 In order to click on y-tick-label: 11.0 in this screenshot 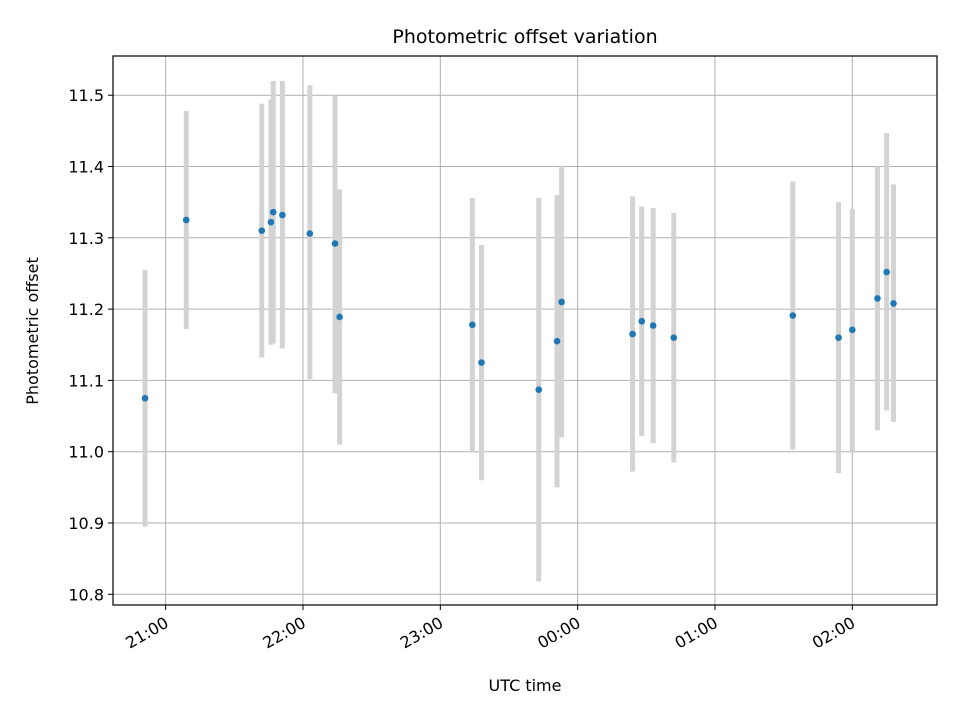, I will do `click(86, 452)`.